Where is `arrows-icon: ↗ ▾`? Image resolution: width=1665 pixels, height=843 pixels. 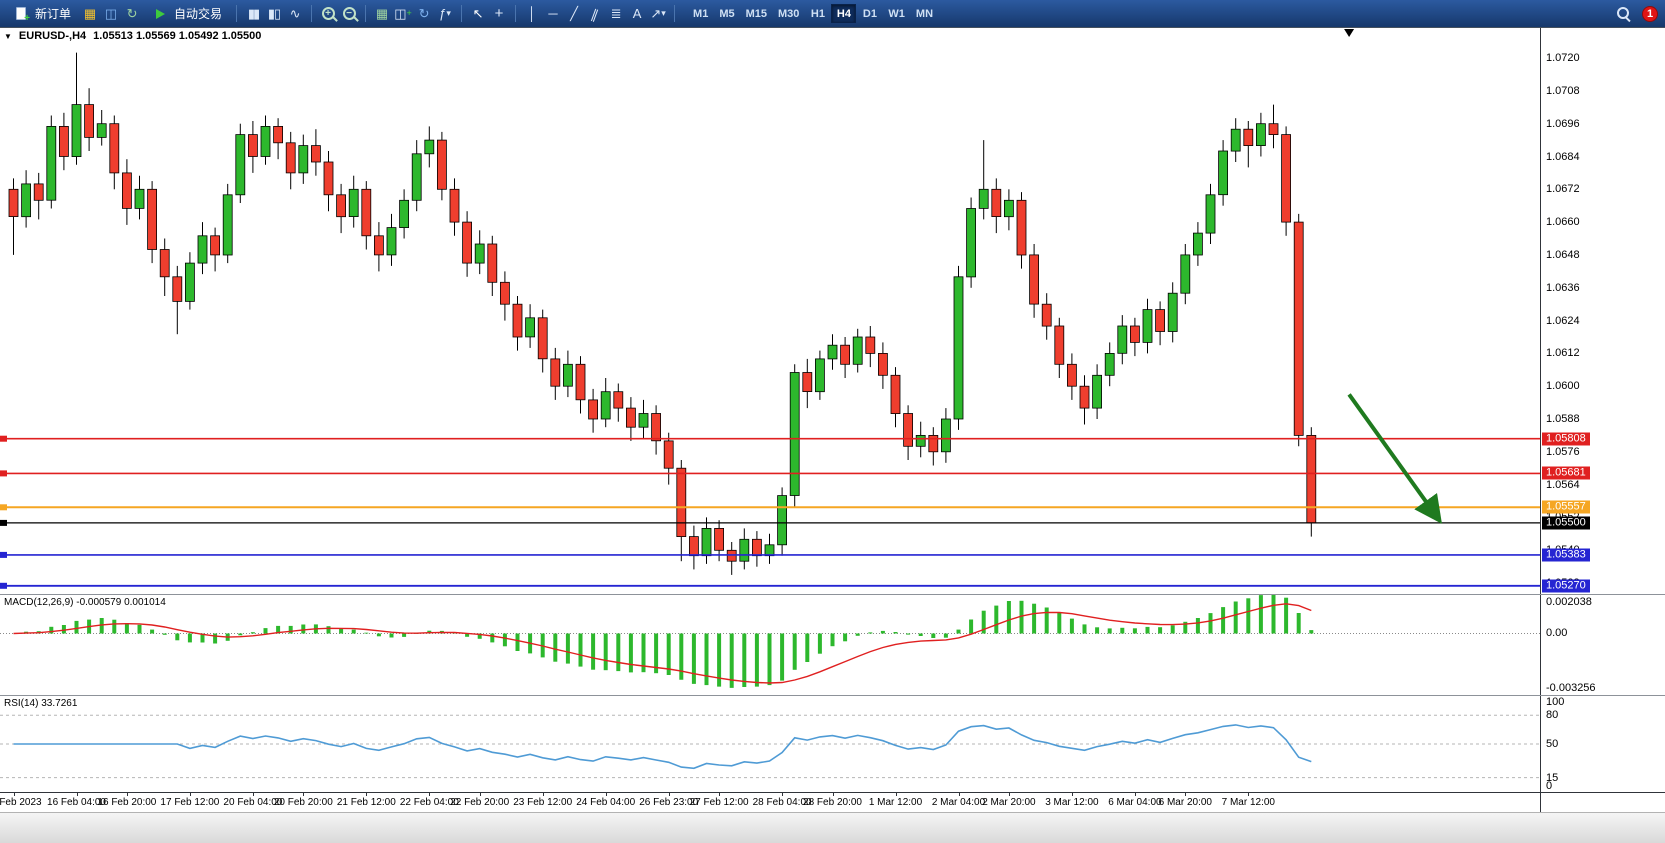 arrows-icon: ↗ ▾ is located at coordinates (658, 13).